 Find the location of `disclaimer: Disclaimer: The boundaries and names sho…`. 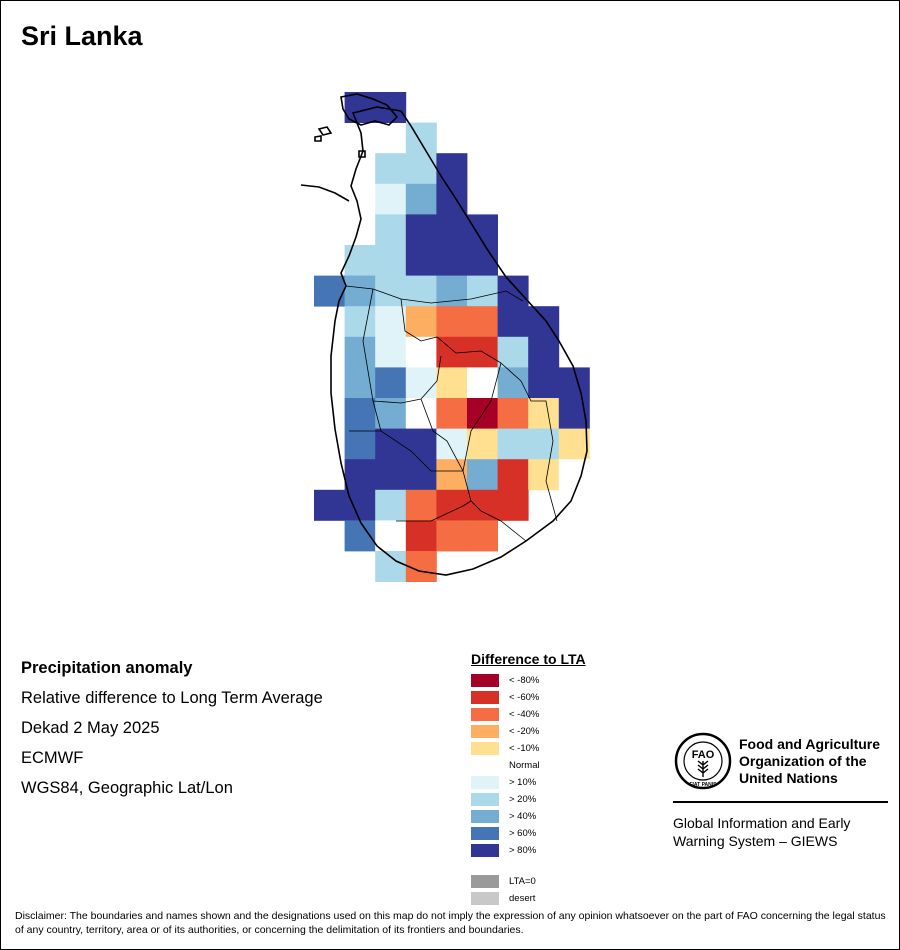

disclaimer: Disclaimer: The boundaries and names sho… is located at coordinates (450, 923).